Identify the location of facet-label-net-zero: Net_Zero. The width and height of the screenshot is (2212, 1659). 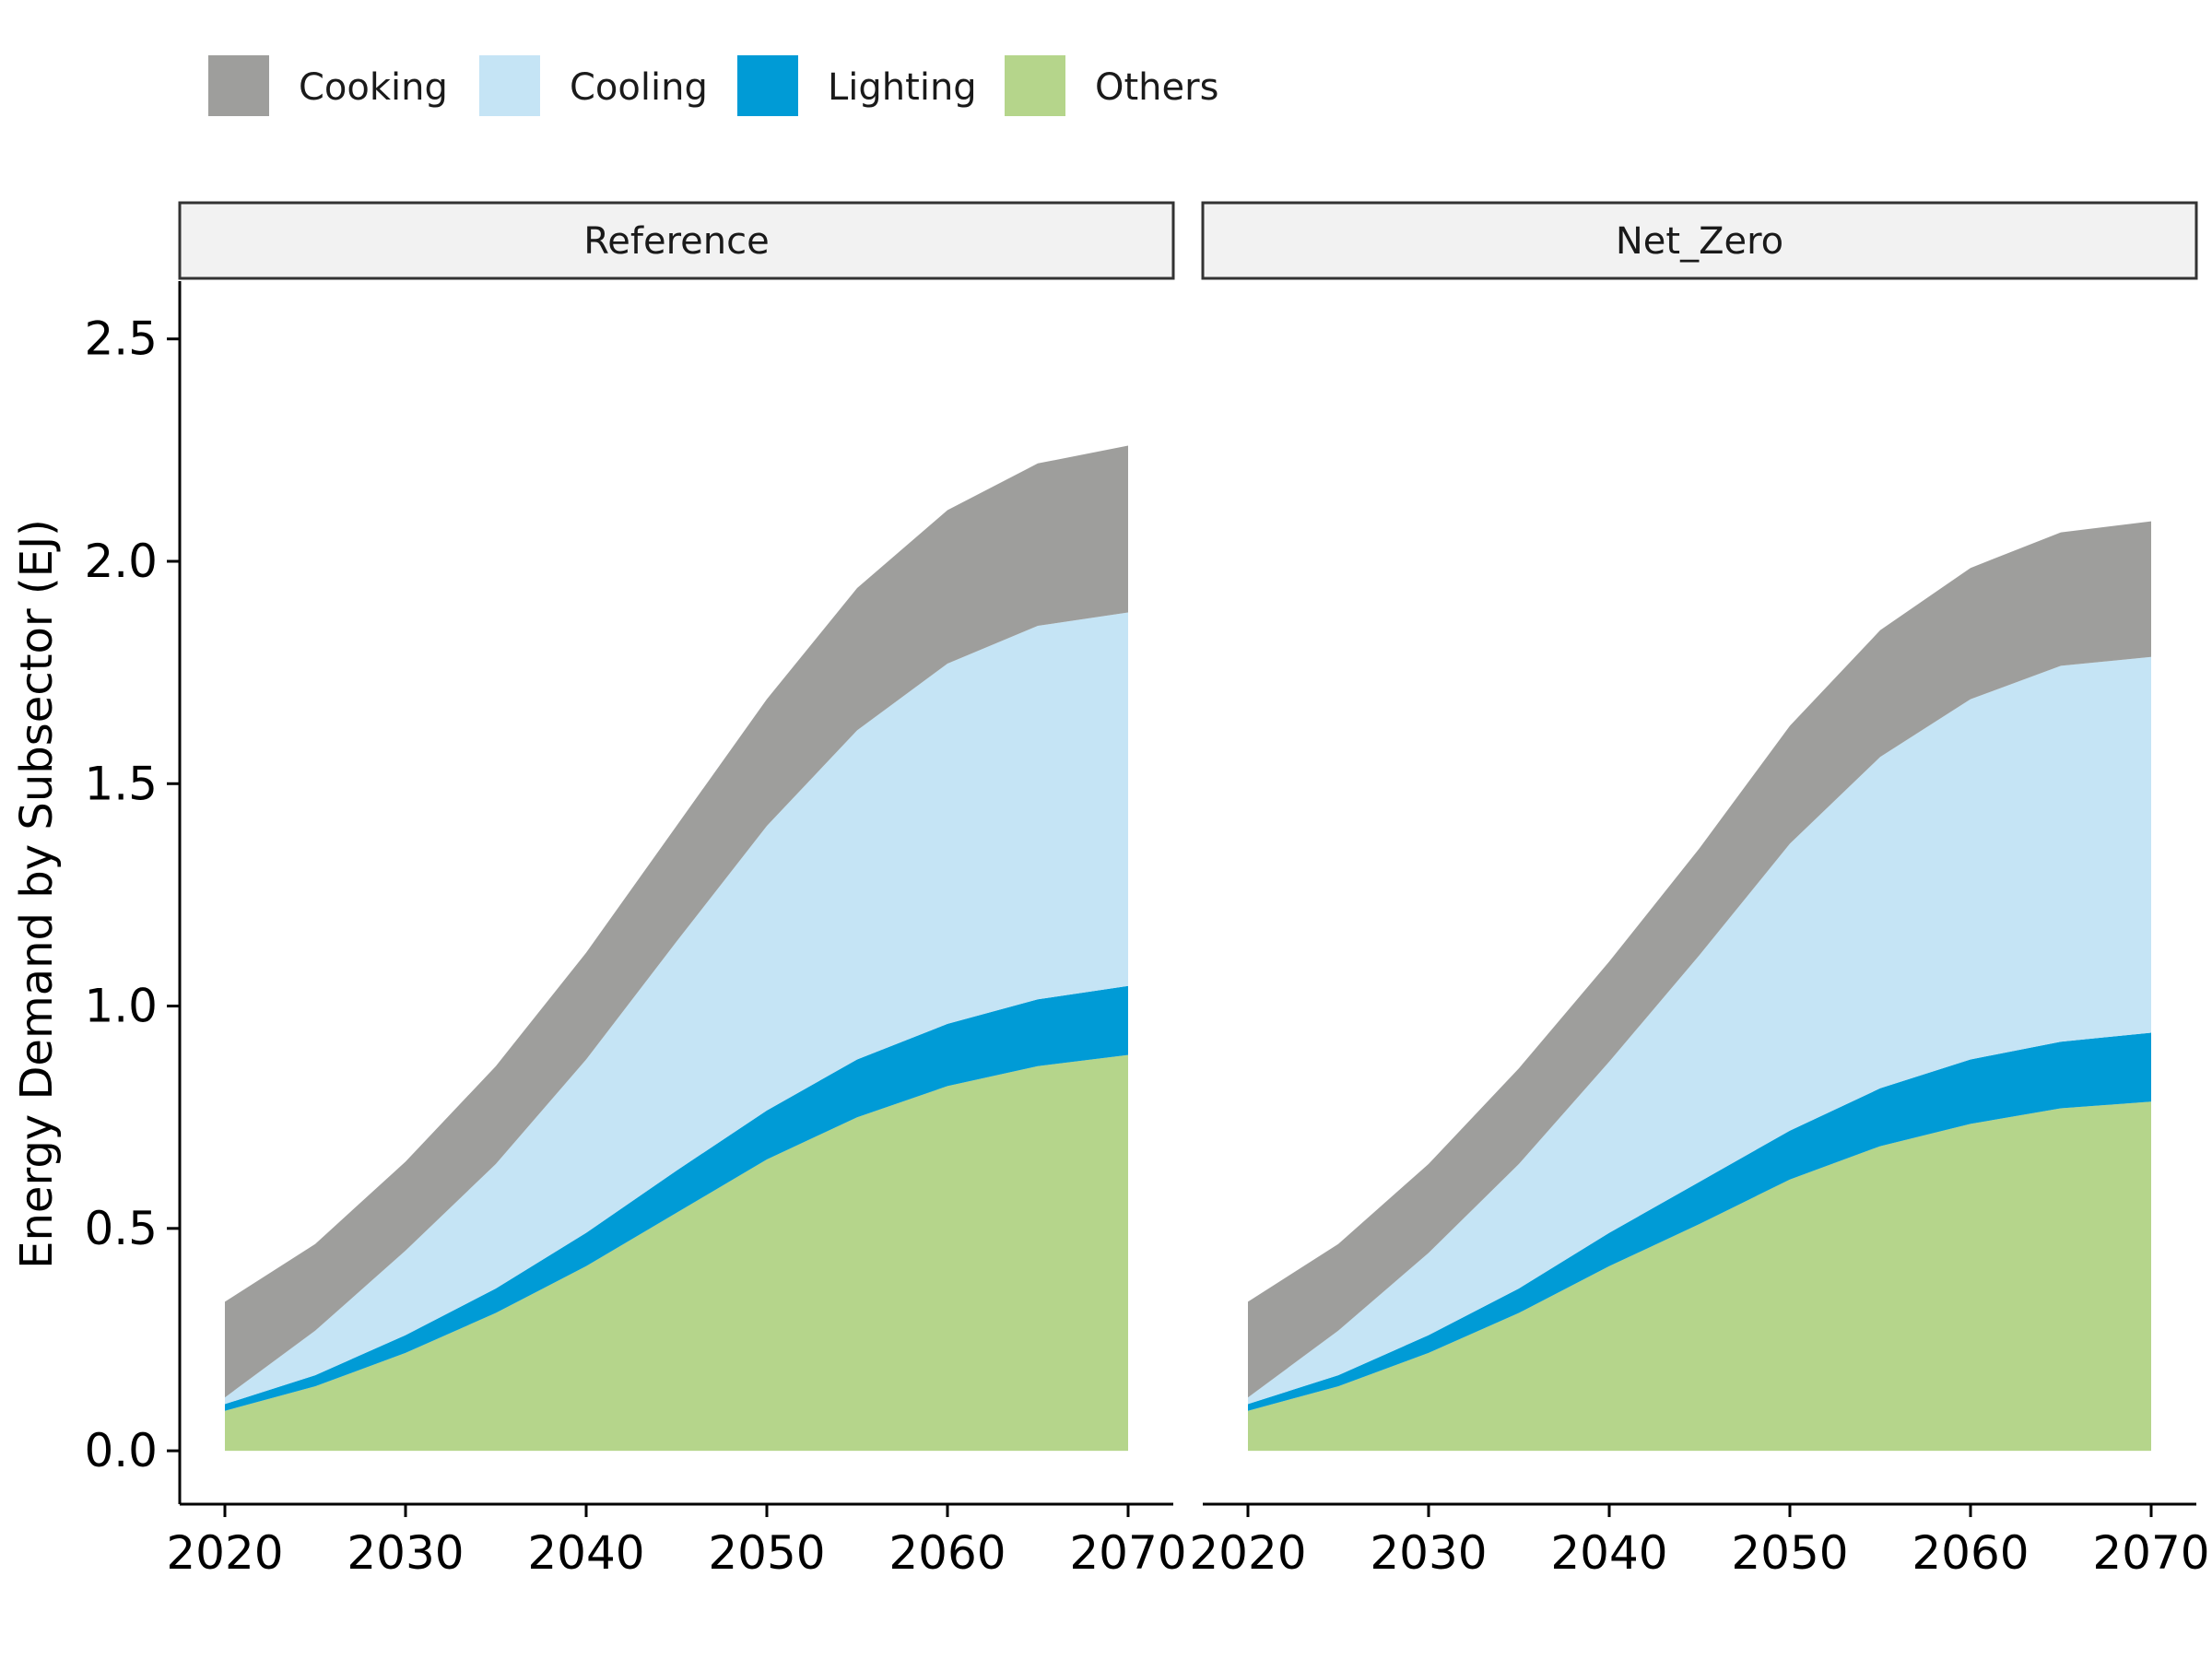
(1699, 241).